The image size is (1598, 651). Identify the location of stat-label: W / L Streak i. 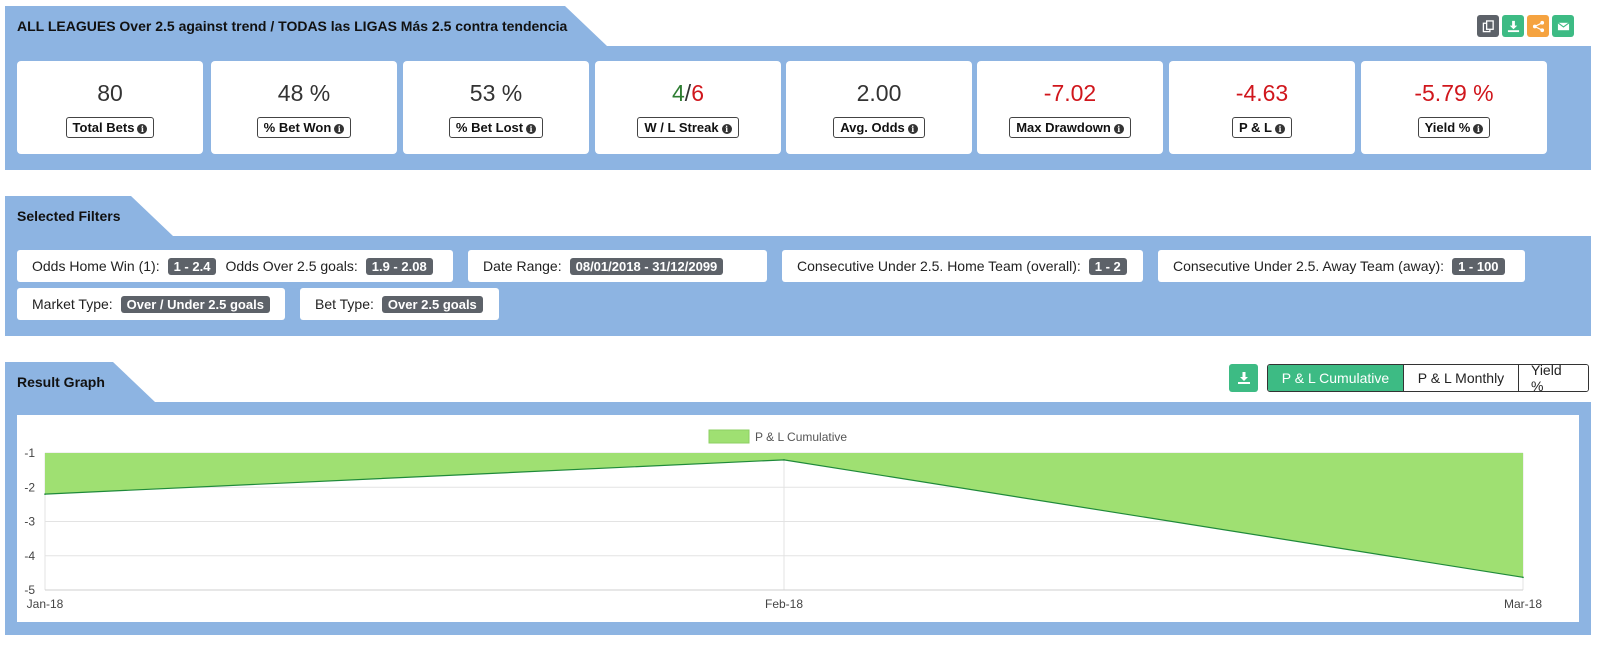
(688, 127).